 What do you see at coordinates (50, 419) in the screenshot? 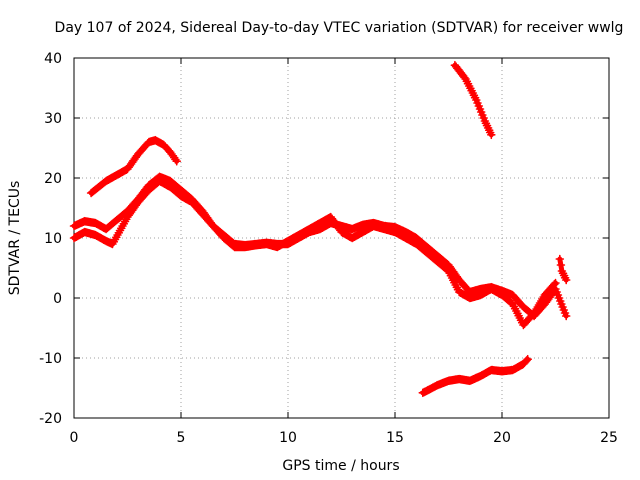
I see `y-tick-label: -20` at bounding box center [50, 419].